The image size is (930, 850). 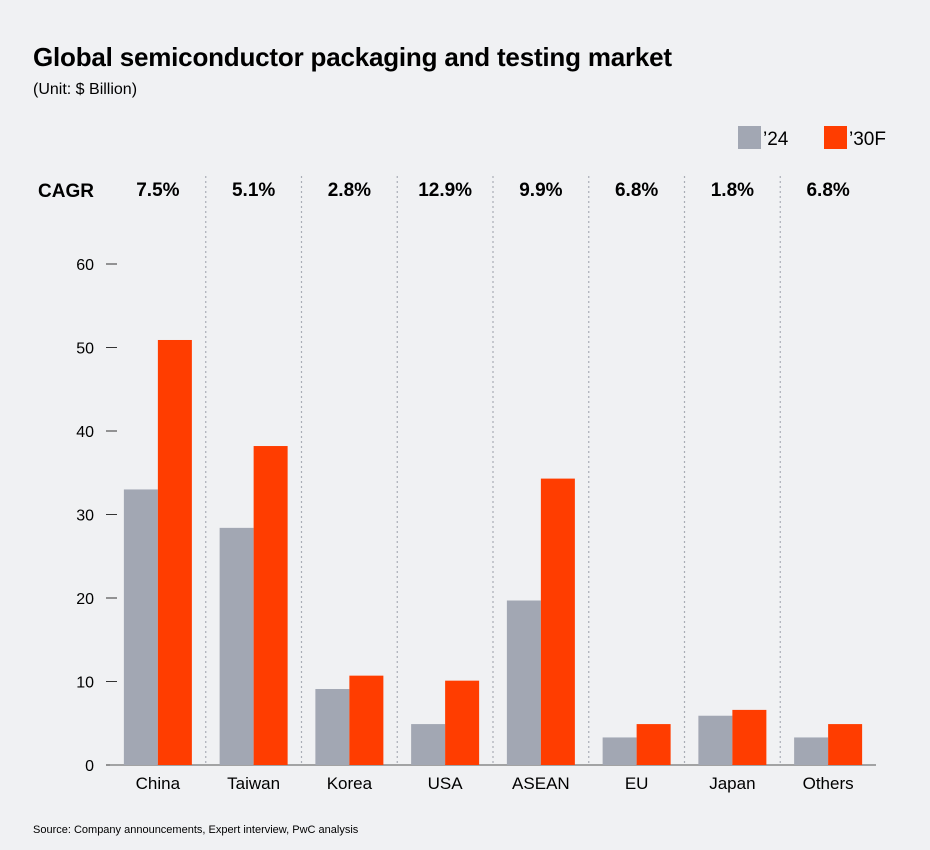 What do you see at coordinates (157, 190) in the screenshot?
I see `cagr-value: 7.5%` at bounding box center [157, 190].